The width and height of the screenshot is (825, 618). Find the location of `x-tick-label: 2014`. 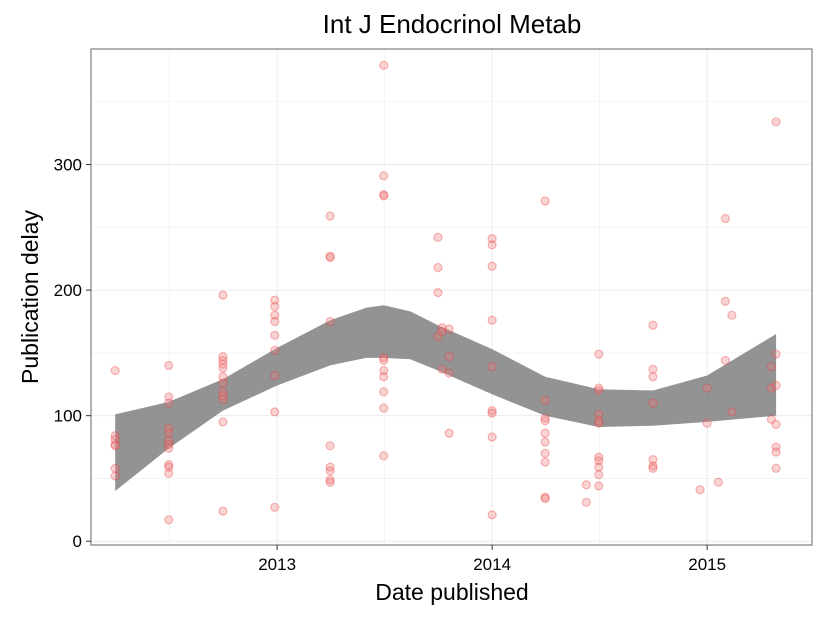

x-tick-label: 2014 is located at coordinates (492, 564).